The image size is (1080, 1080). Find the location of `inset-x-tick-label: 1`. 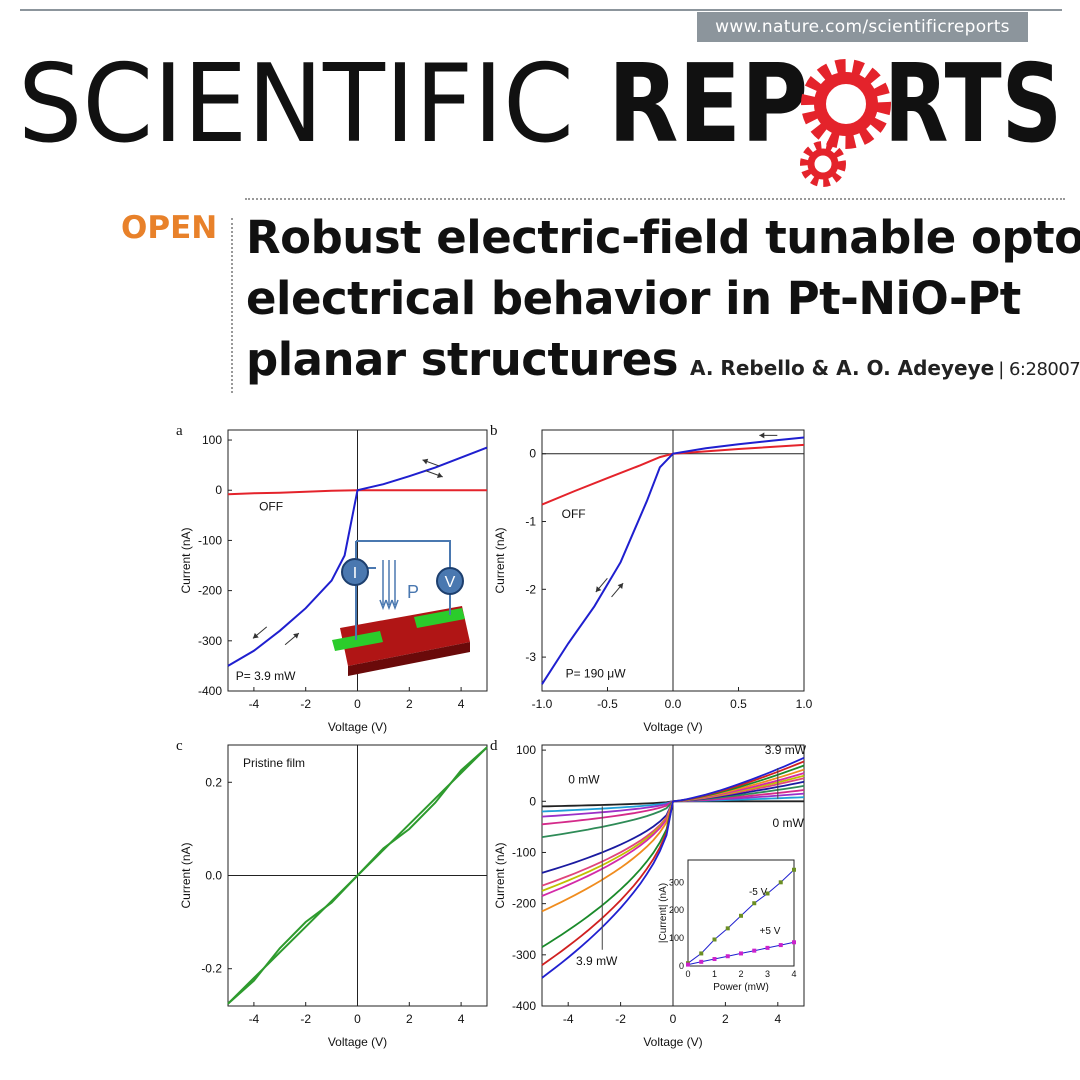

inset-x-tick-label: 1 is located at coordinates (714, 974).